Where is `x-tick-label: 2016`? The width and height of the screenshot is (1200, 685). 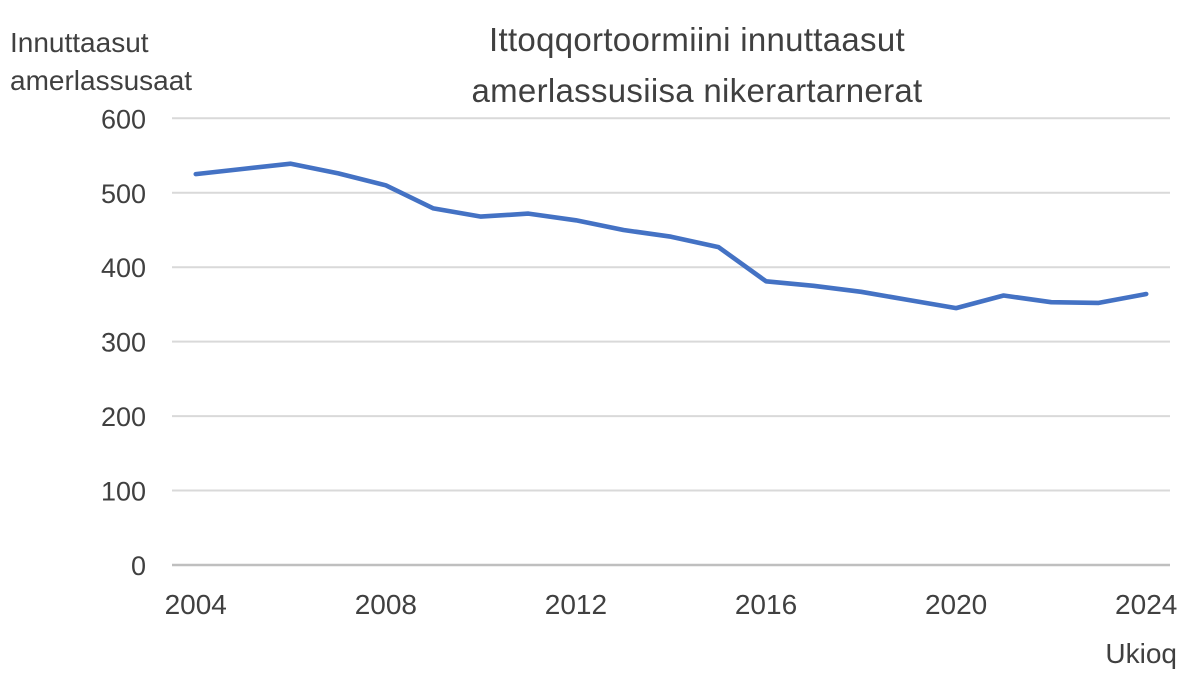
x-tick-label: 2016 is located at coordinates (766, 604).